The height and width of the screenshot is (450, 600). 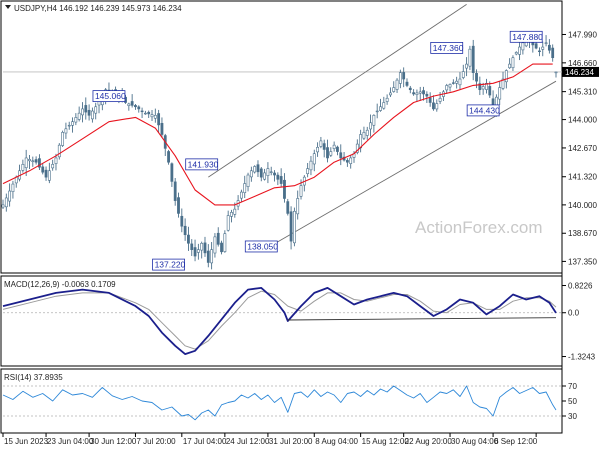 What do you see at coordinates (582, 357) in the screenshot?
I see `macd-tick-label: -1.3243` at bounding box center [582, 357].